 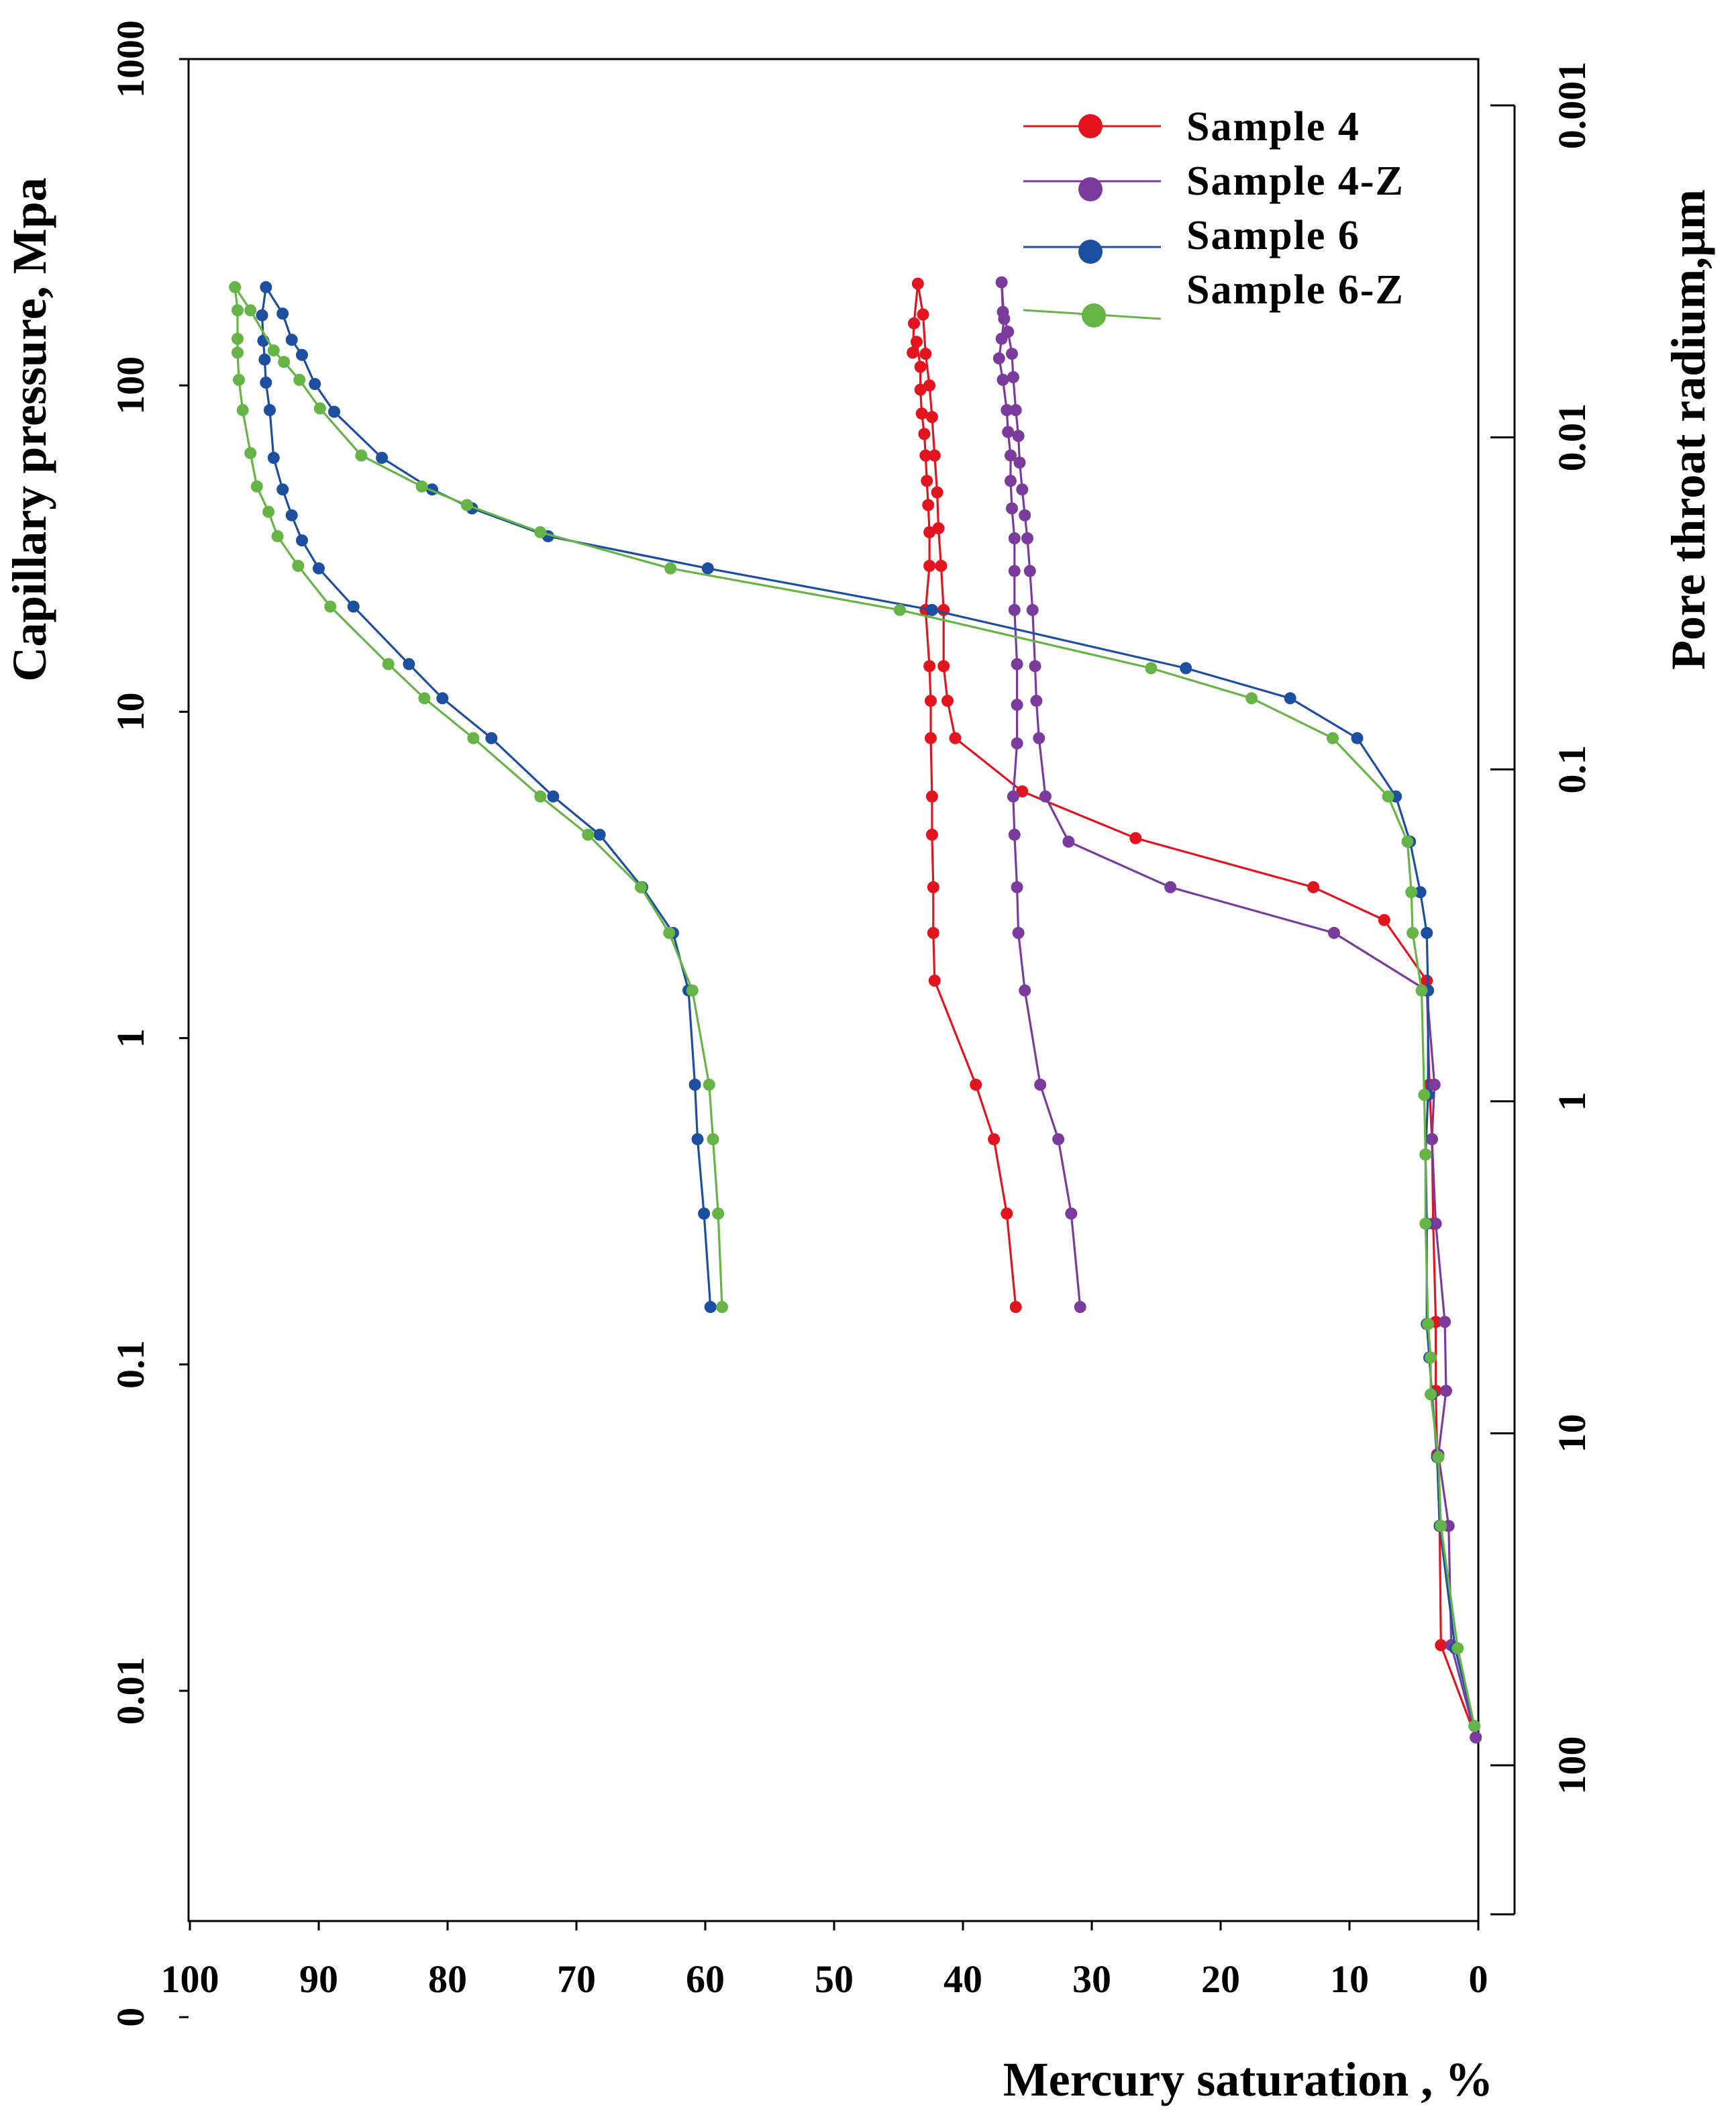 What do you see at coordinates (1191, 238) in the screenshot?
I see `legend-item-sample-6: Sample 6` at bounding box center [1191, 238].